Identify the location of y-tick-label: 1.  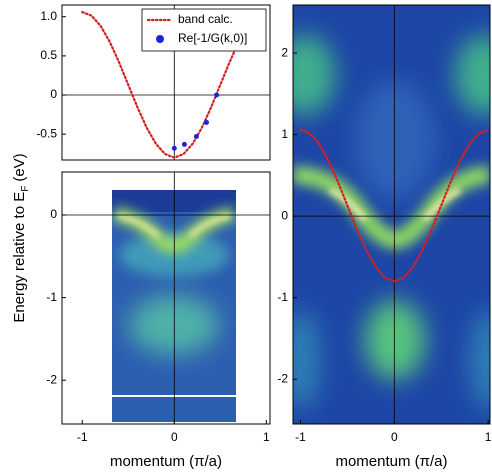
(284, 134).